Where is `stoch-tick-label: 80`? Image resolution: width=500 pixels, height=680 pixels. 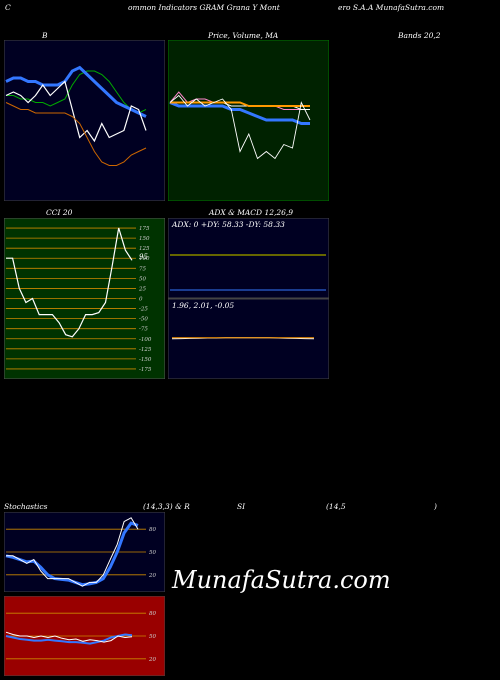
stoch-tick-label: 80 is located at coordinates (152, 530).